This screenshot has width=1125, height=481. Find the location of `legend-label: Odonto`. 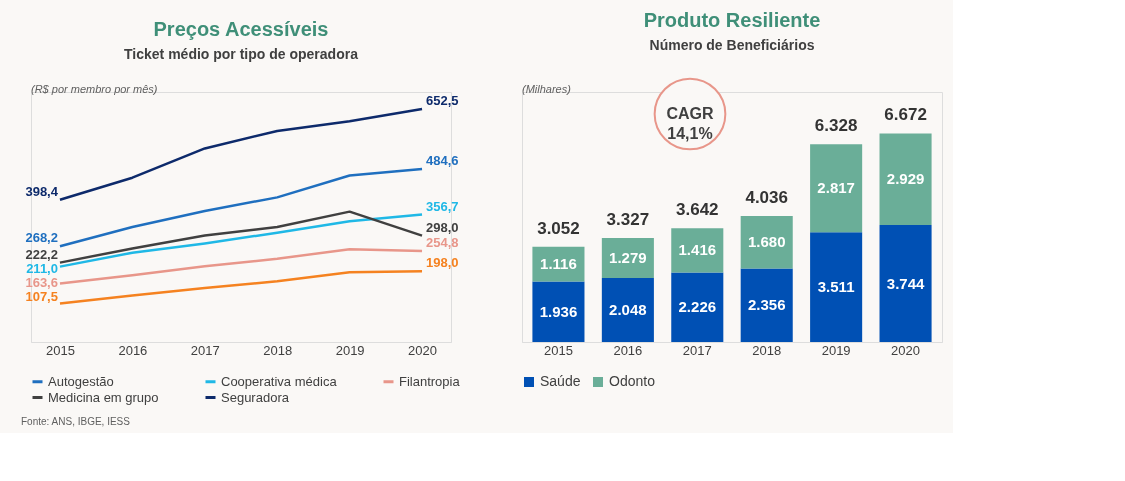

legend-label: Odonto is located at coordinates (632, 381).